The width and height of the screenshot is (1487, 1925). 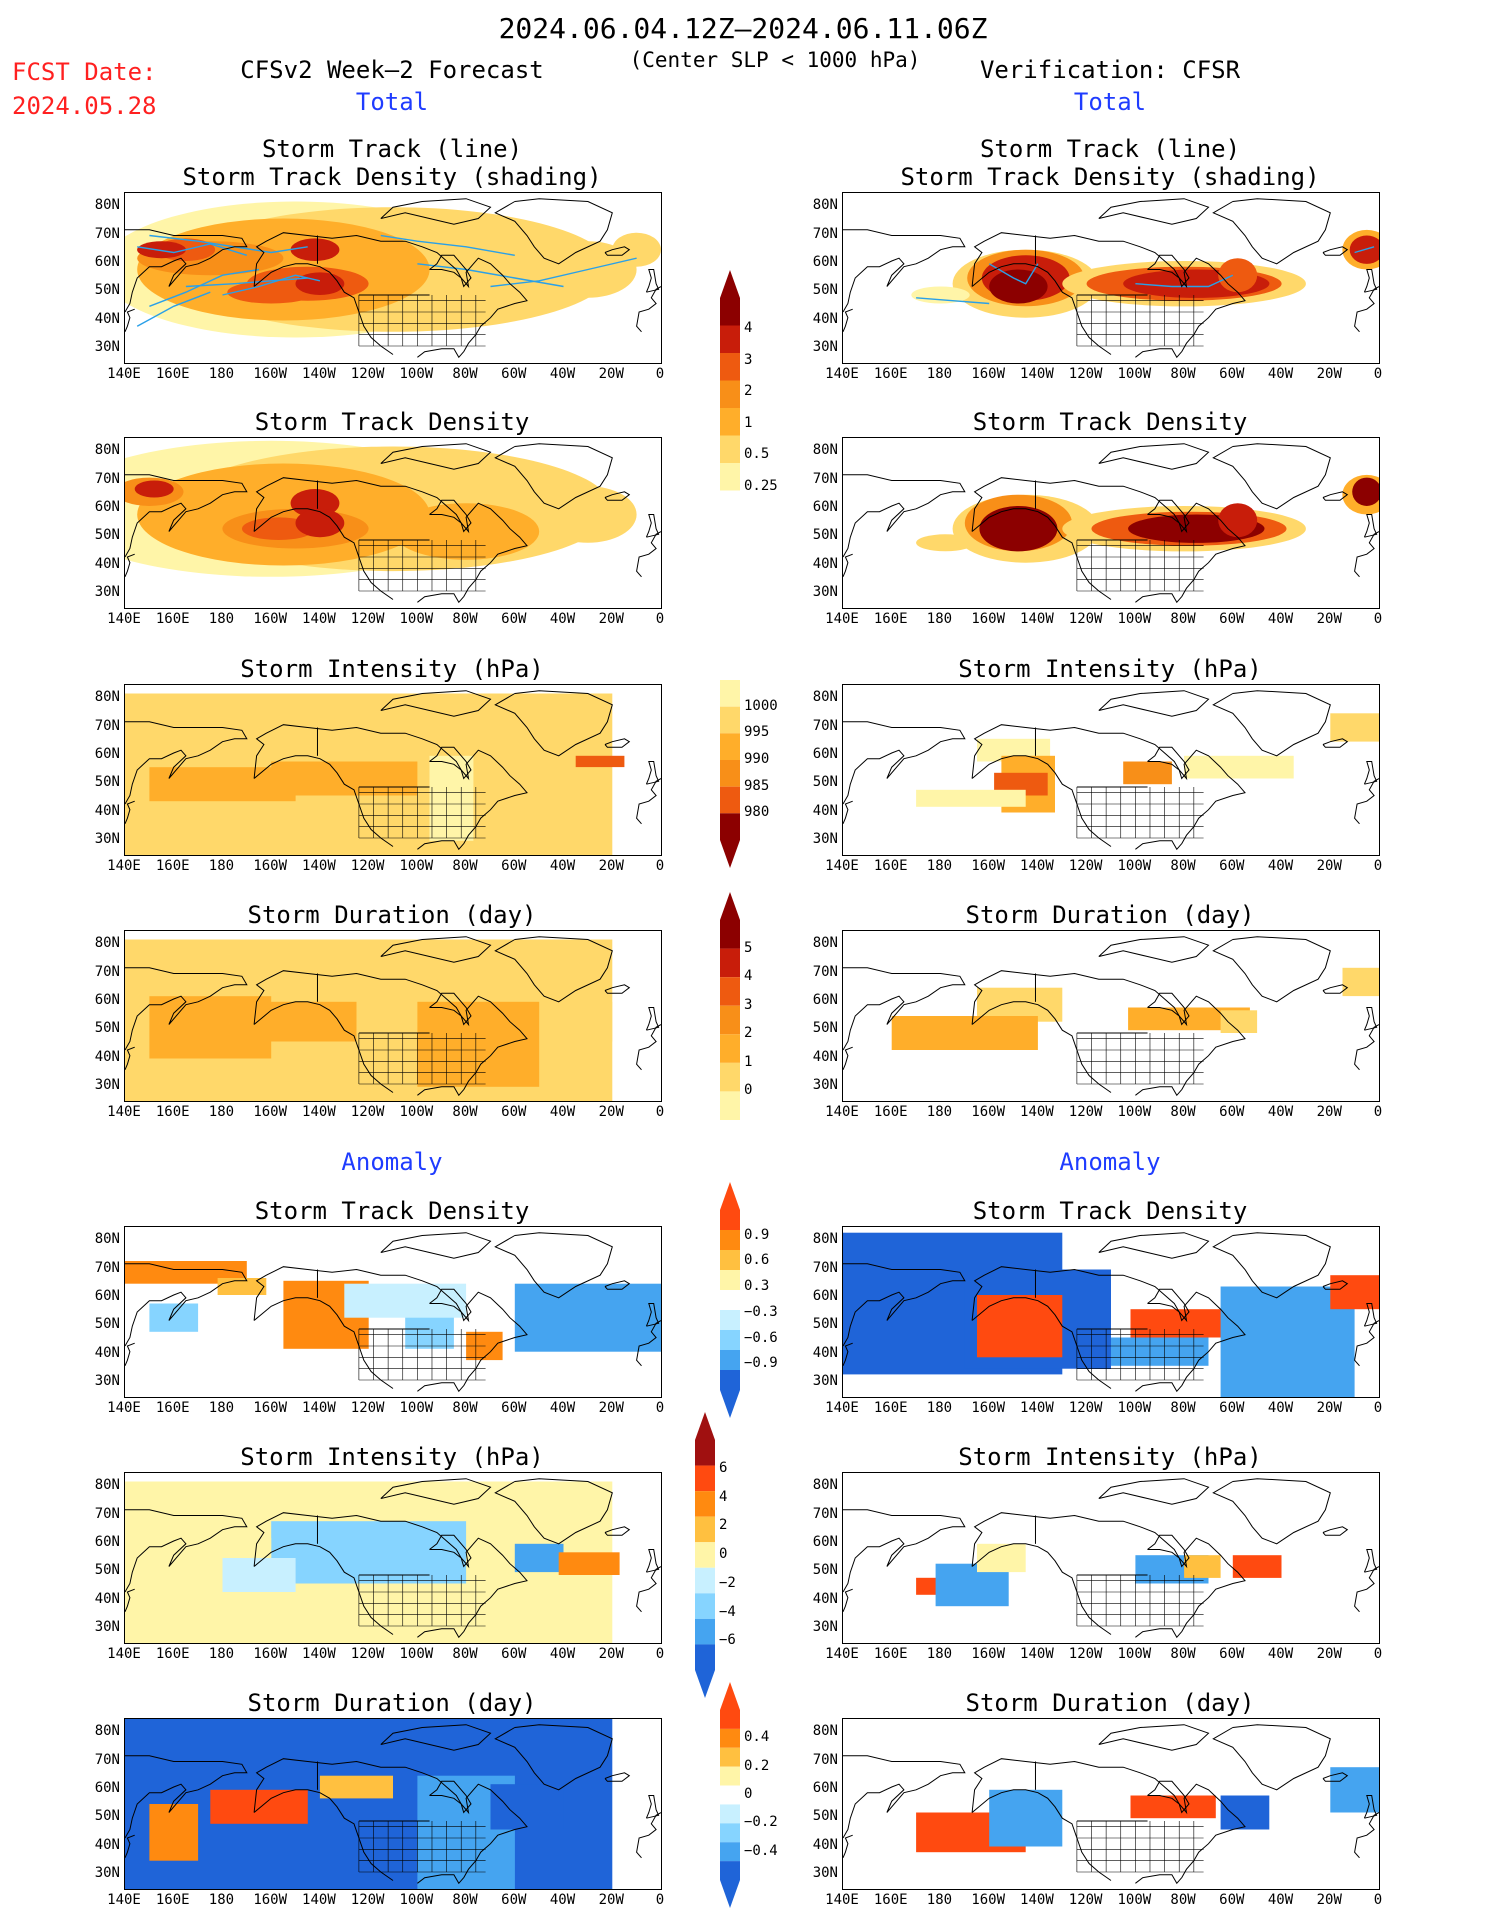 What do you see at coordinates (757, 812) in the screenshot?
I see `colorbar-intensity-total-label: 980` at bounding box center [757, 812].